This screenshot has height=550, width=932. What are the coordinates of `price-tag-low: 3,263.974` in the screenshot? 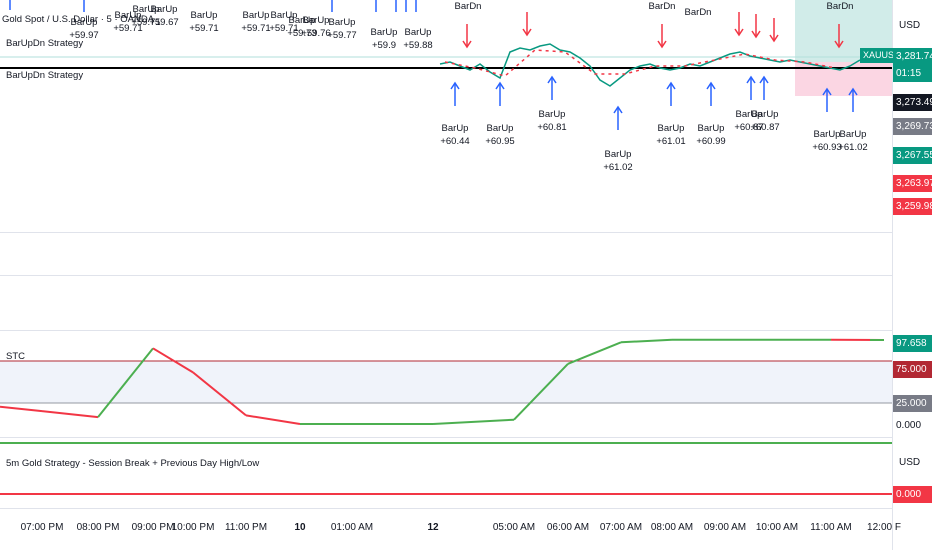 It's located at (912, 183).